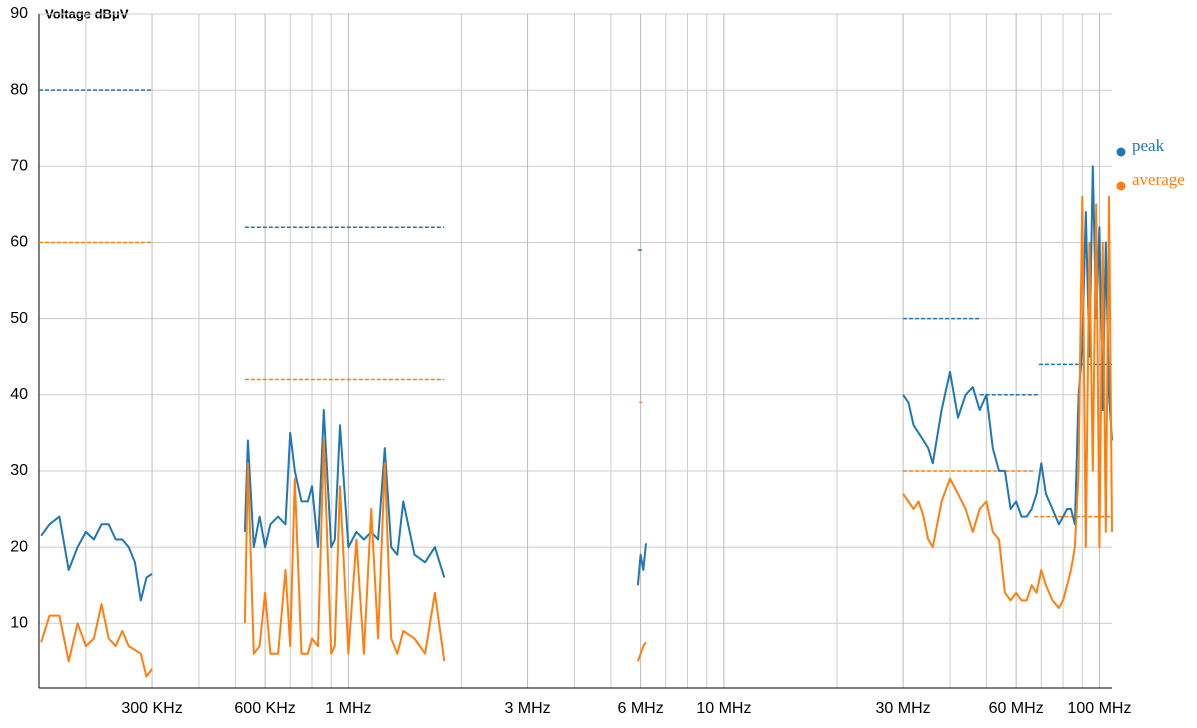 This screenshot has height=728, width=1197. What do you see at coordinates (19, 470) in the screenshot?
I see `y-tick-label: 30` at bounding box center [19, 470].